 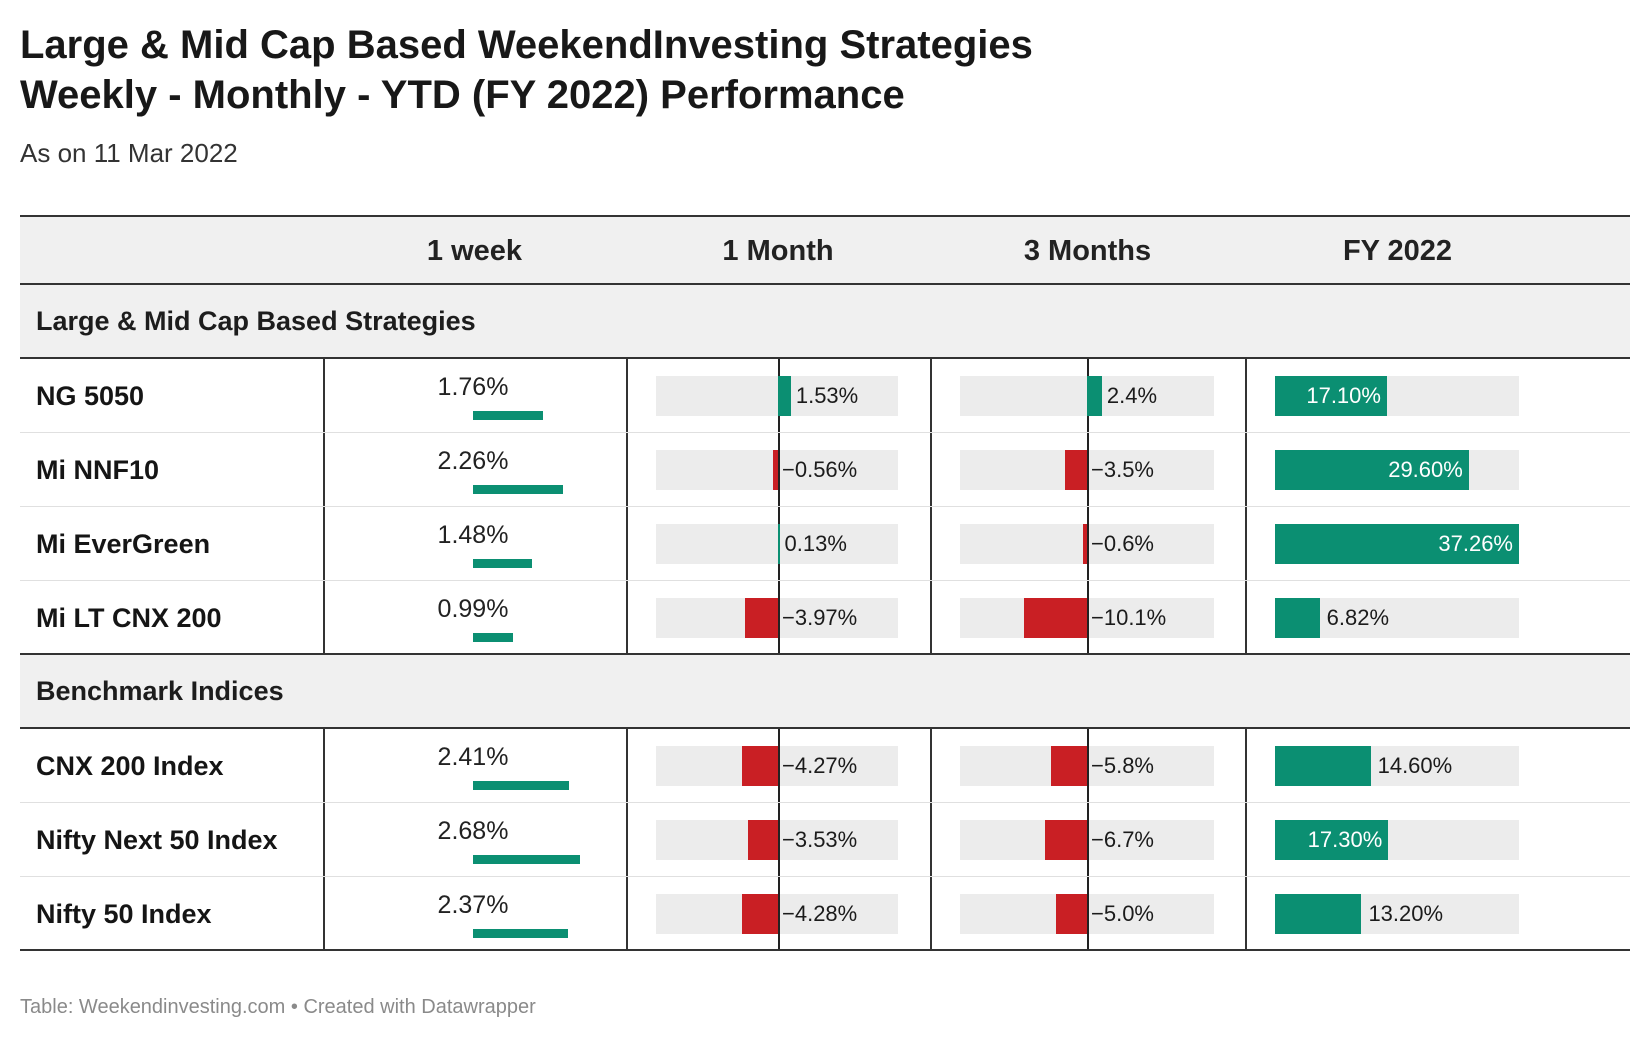 What do you see at coordinates (160, 691) in the screenshot?
I see `group-label: Benchmark Indices` at bounding box center [160, 691].